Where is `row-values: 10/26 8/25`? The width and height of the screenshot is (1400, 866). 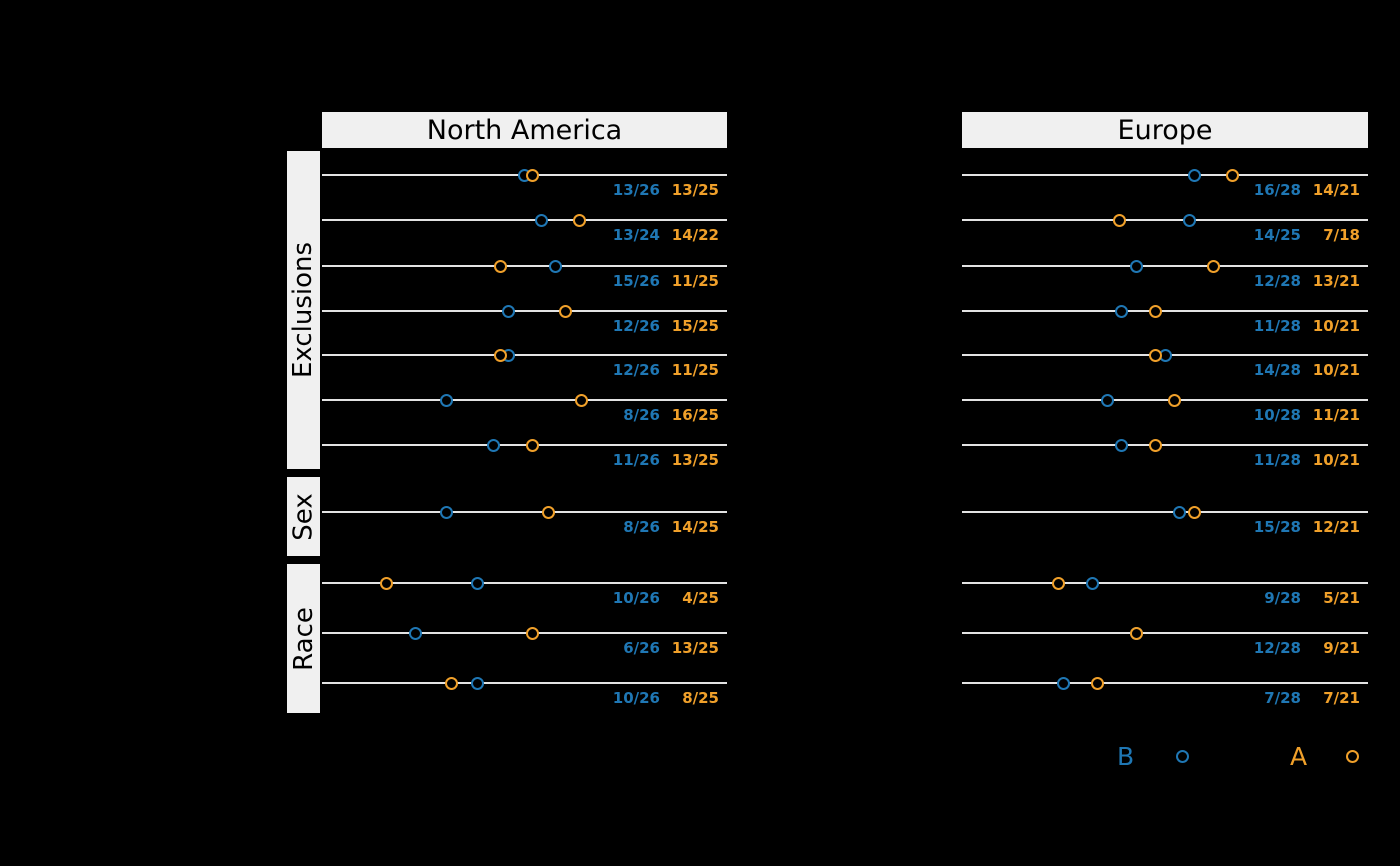 row-values: 10/26 8/25 is located at coordinates (662, 698).